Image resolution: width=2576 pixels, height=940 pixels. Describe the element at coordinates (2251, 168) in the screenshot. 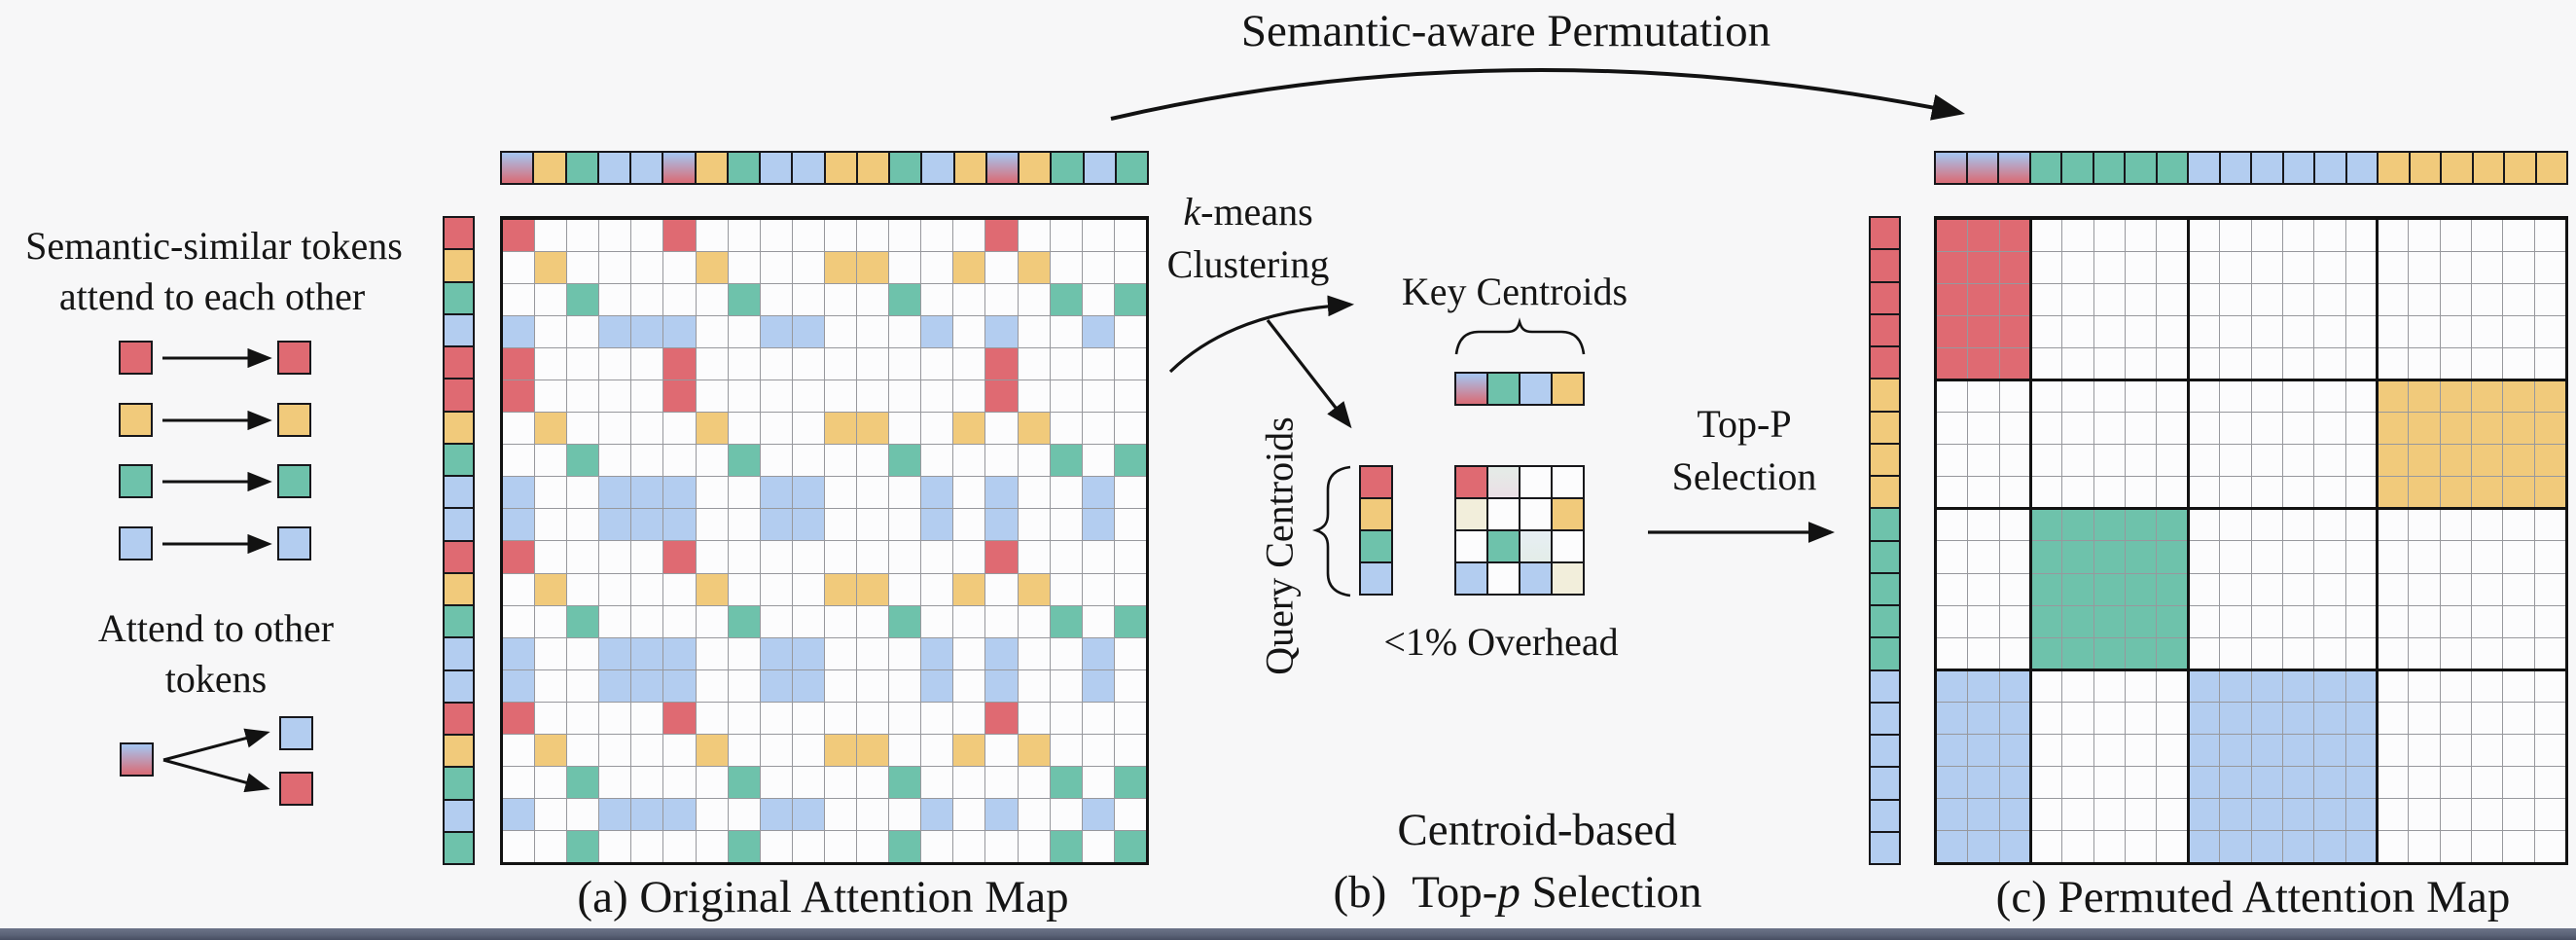

I see `panel-c-top-token-strip` at that location.